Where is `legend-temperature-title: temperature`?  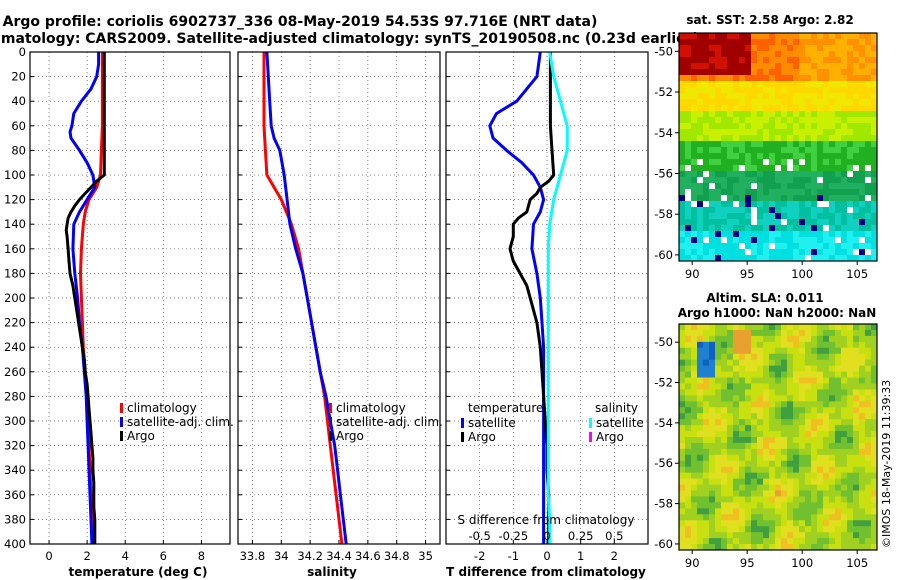
legend-temperature-title: temperature is located at coordinates (505, 408).